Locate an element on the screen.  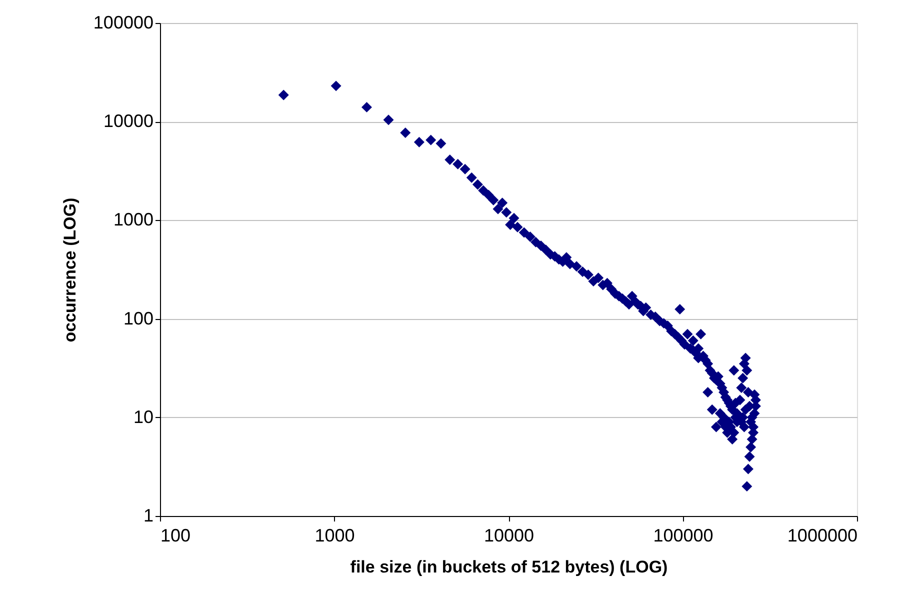
y-tick-label: 1000 is located at coordinates (133, 220).